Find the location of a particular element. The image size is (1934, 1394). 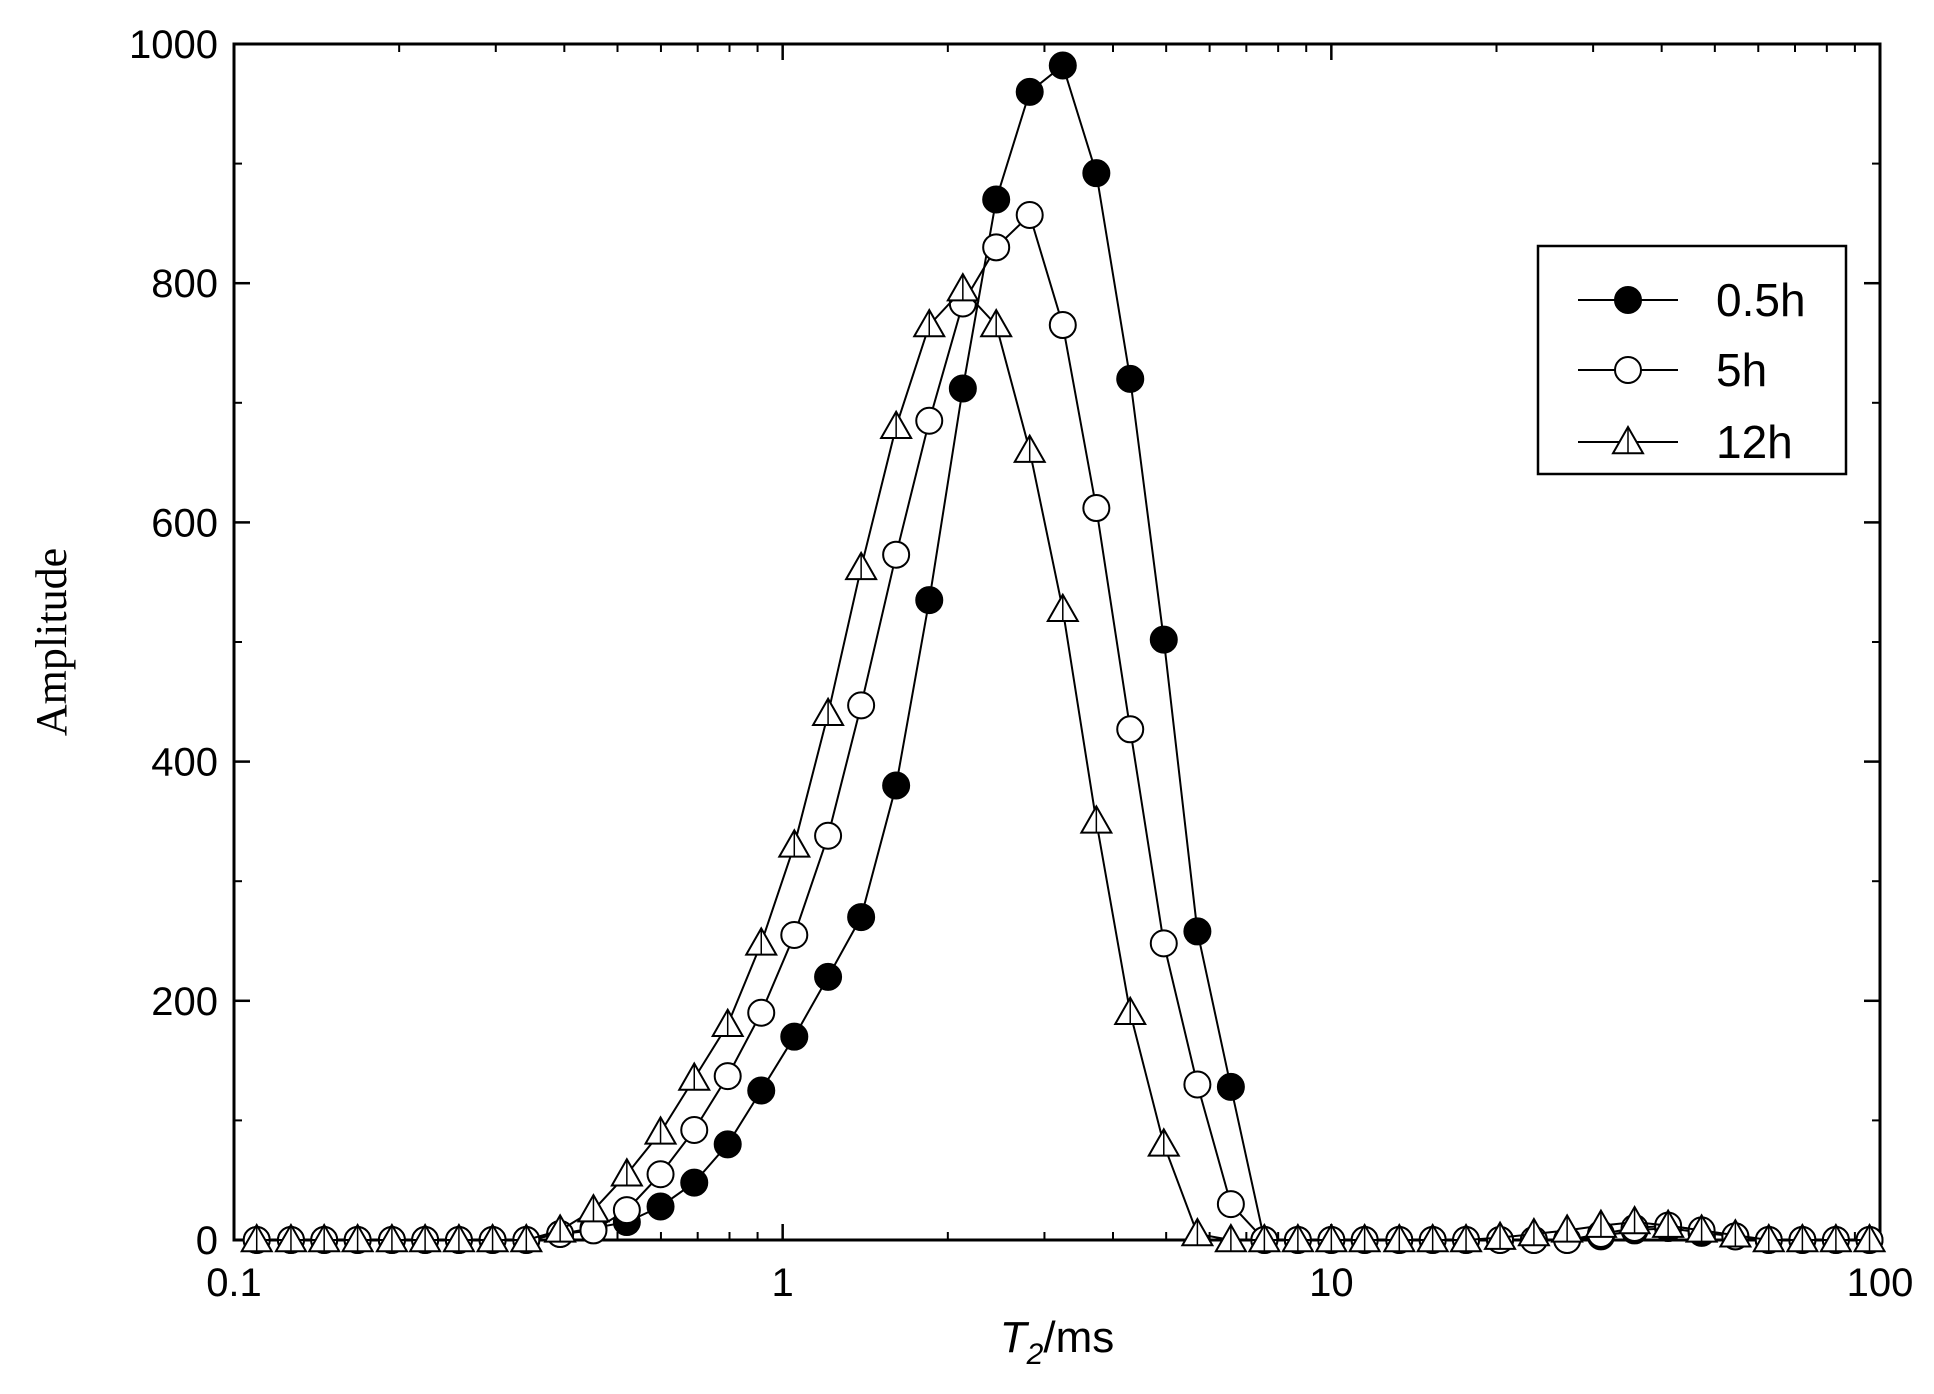

x-tick-label: 1 is located at coordinates (783, 1283).